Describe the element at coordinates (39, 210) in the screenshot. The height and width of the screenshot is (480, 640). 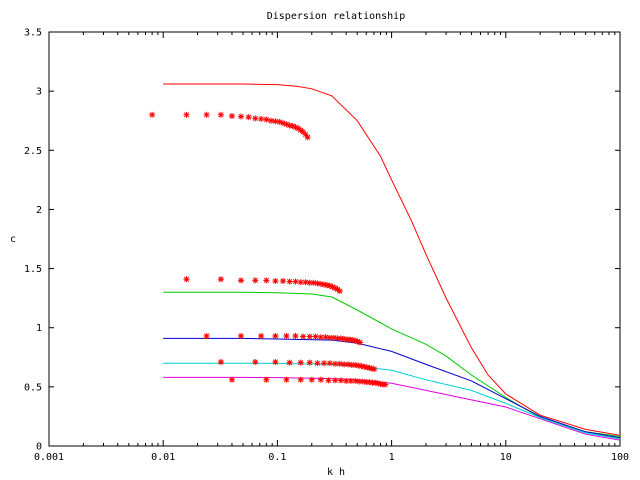
I see `y-tick-label: 2` at that location.